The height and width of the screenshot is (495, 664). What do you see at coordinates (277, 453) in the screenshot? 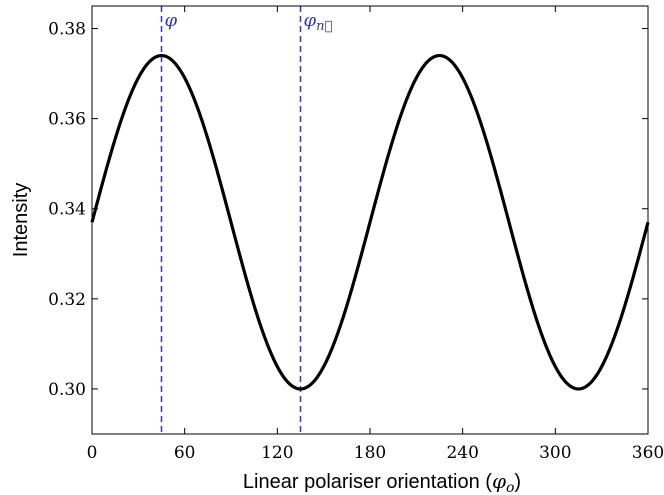
I see `x-tick-label-2: 120` at bounding box center [277, 453].